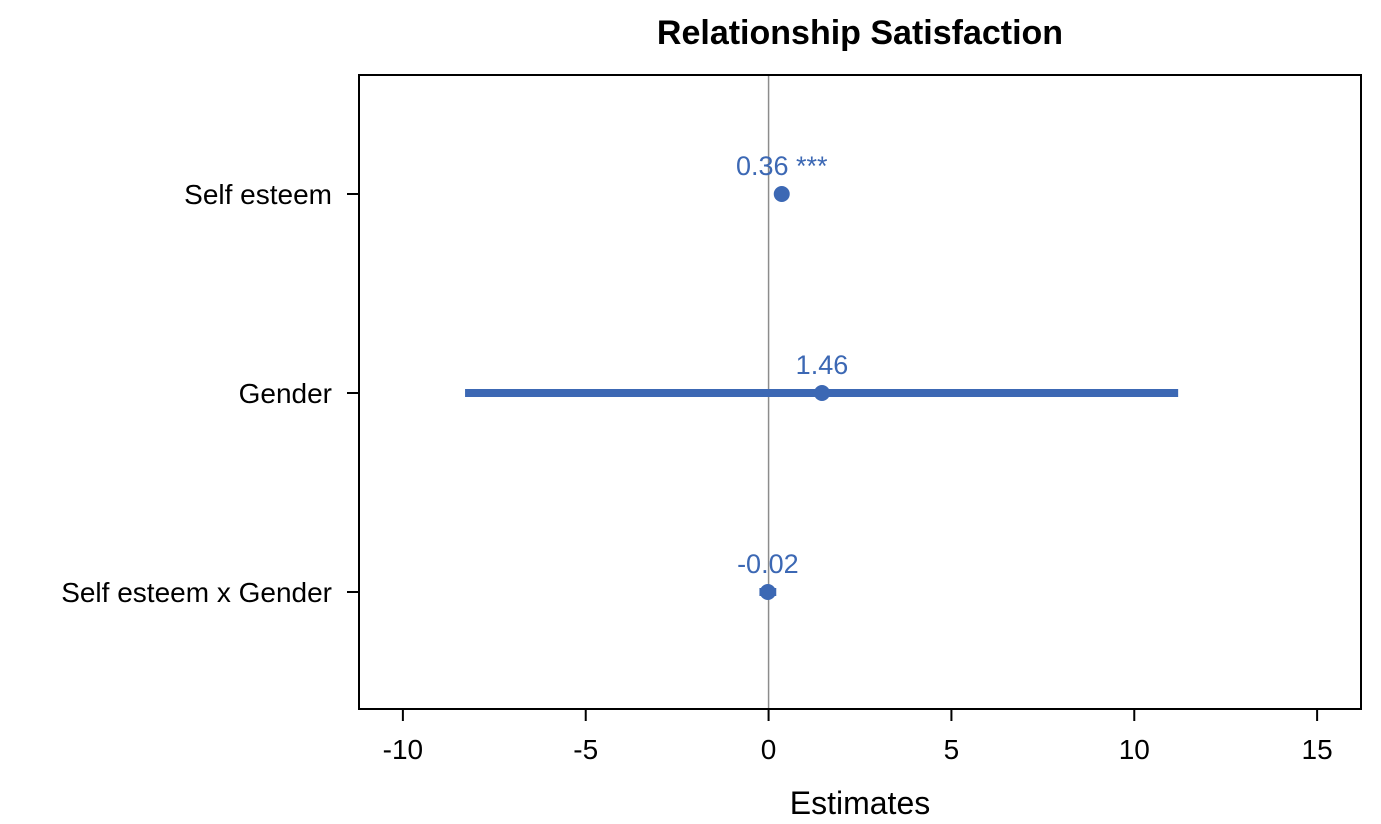  Describe the element at coordinates (210, 393) in the screenshot. I see `y-axis: Self esteem Gender Self esteem x Gender` at that location.